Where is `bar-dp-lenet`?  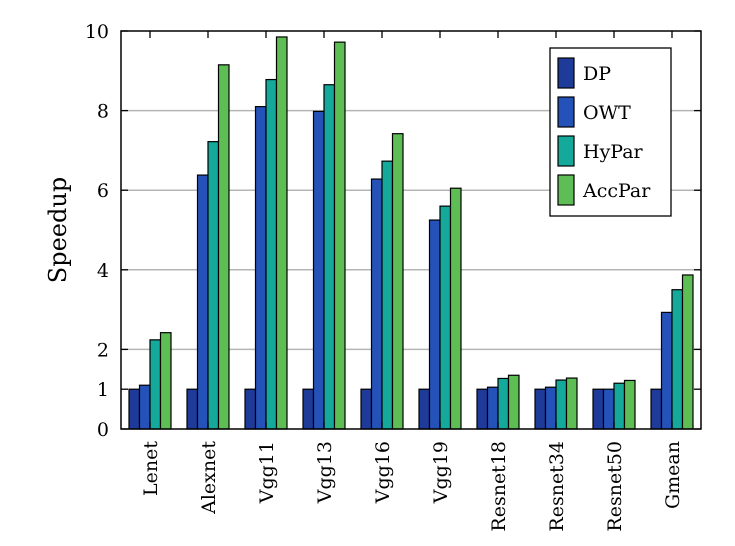
bar-dp-lenet is located at coordinates (134, 409).